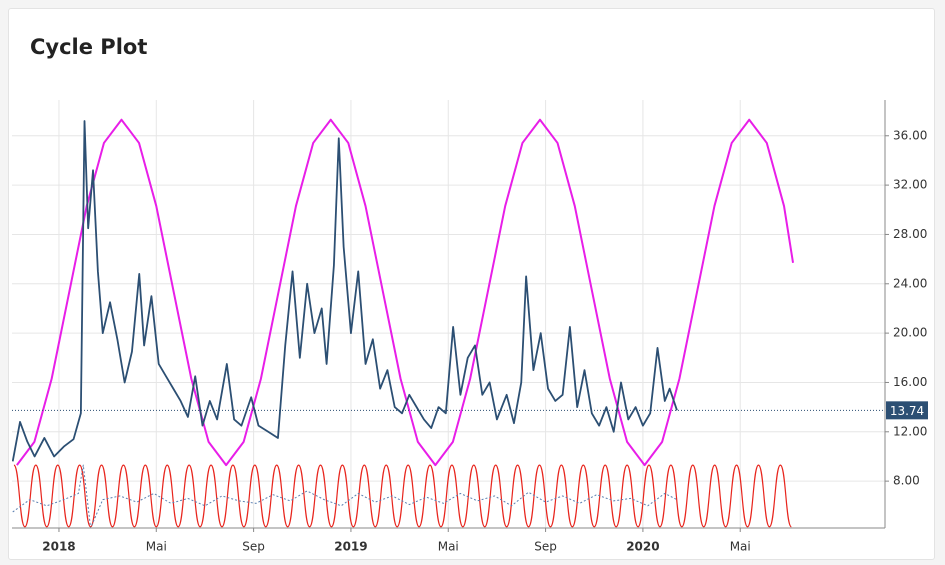 The height and width of the screenshot is (565, 945). What do you see at coordinates (910, 382) in the screenshot?
I see `y-tick-label: 16.00` at bounding box center [910, 382].